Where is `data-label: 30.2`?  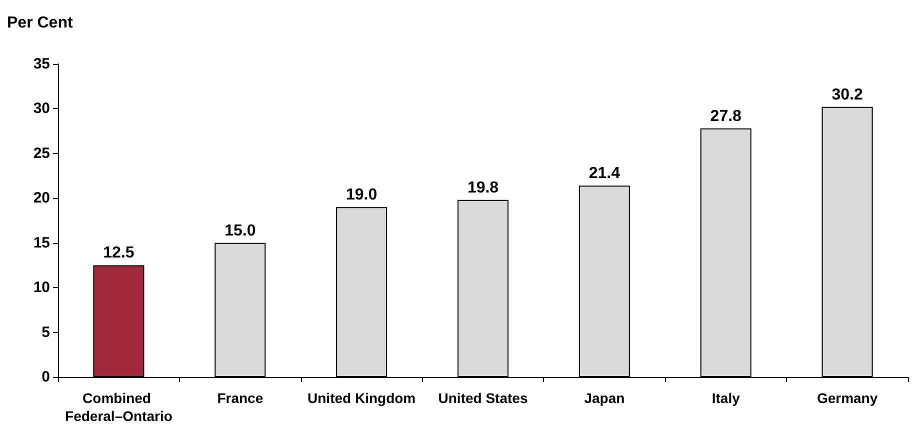
data-label: 30.2 is located at coordinates (847, 95).